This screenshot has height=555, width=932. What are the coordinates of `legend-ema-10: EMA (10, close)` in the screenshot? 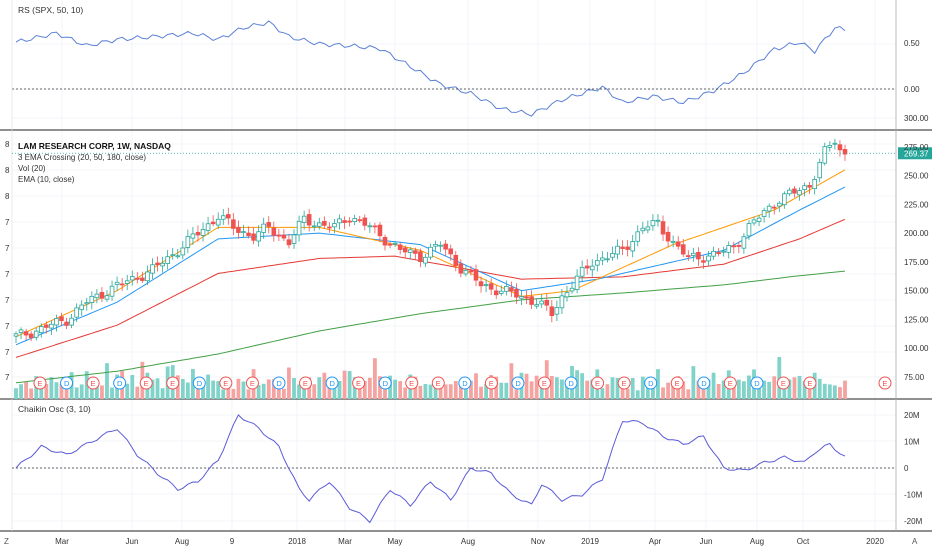 It's located at (46, 179).